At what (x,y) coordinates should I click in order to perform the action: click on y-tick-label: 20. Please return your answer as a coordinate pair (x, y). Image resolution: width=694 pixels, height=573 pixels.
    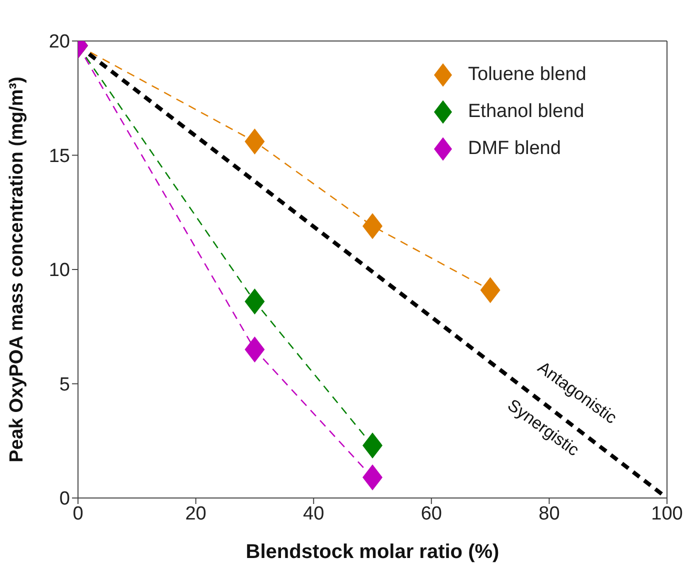
    Looking at the image, I should click on (59, 42).